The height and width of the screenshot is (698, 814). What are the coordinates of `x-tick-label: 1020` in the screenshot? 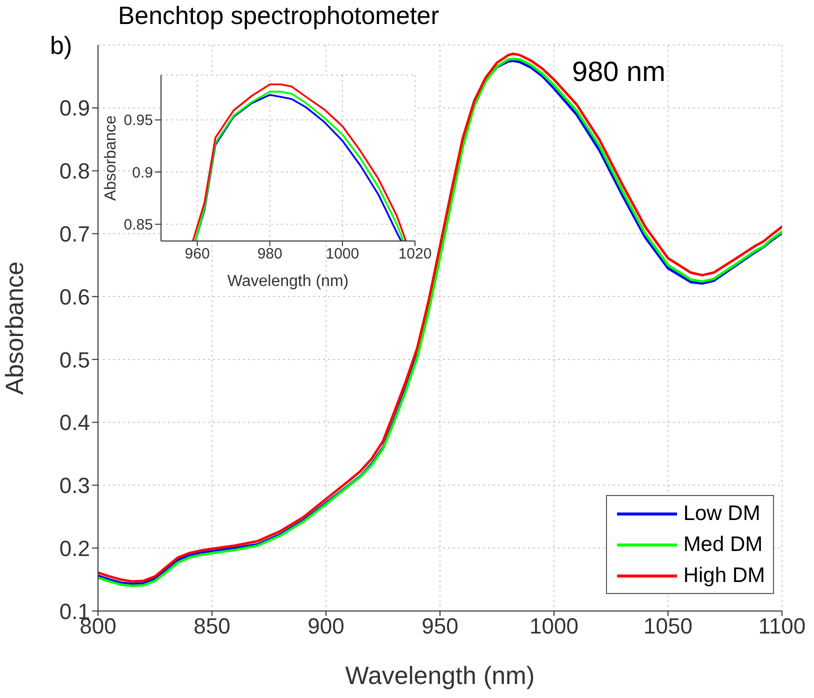 It's located at (415, 254).